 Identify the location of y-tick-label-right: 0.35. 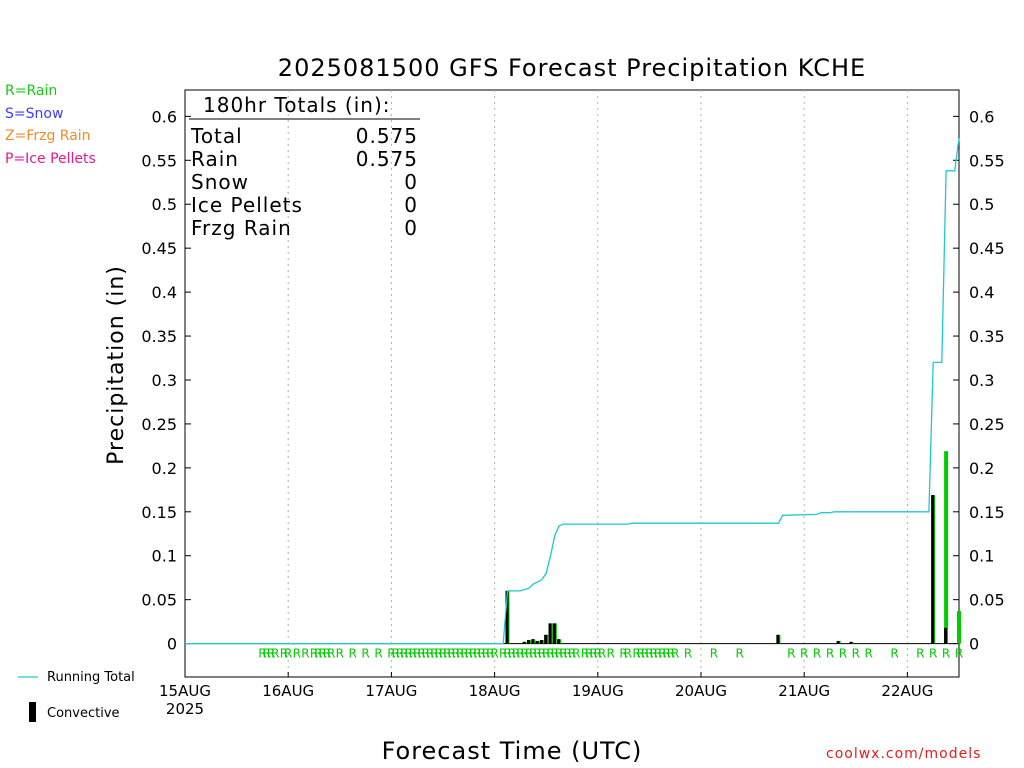
(987, 336).